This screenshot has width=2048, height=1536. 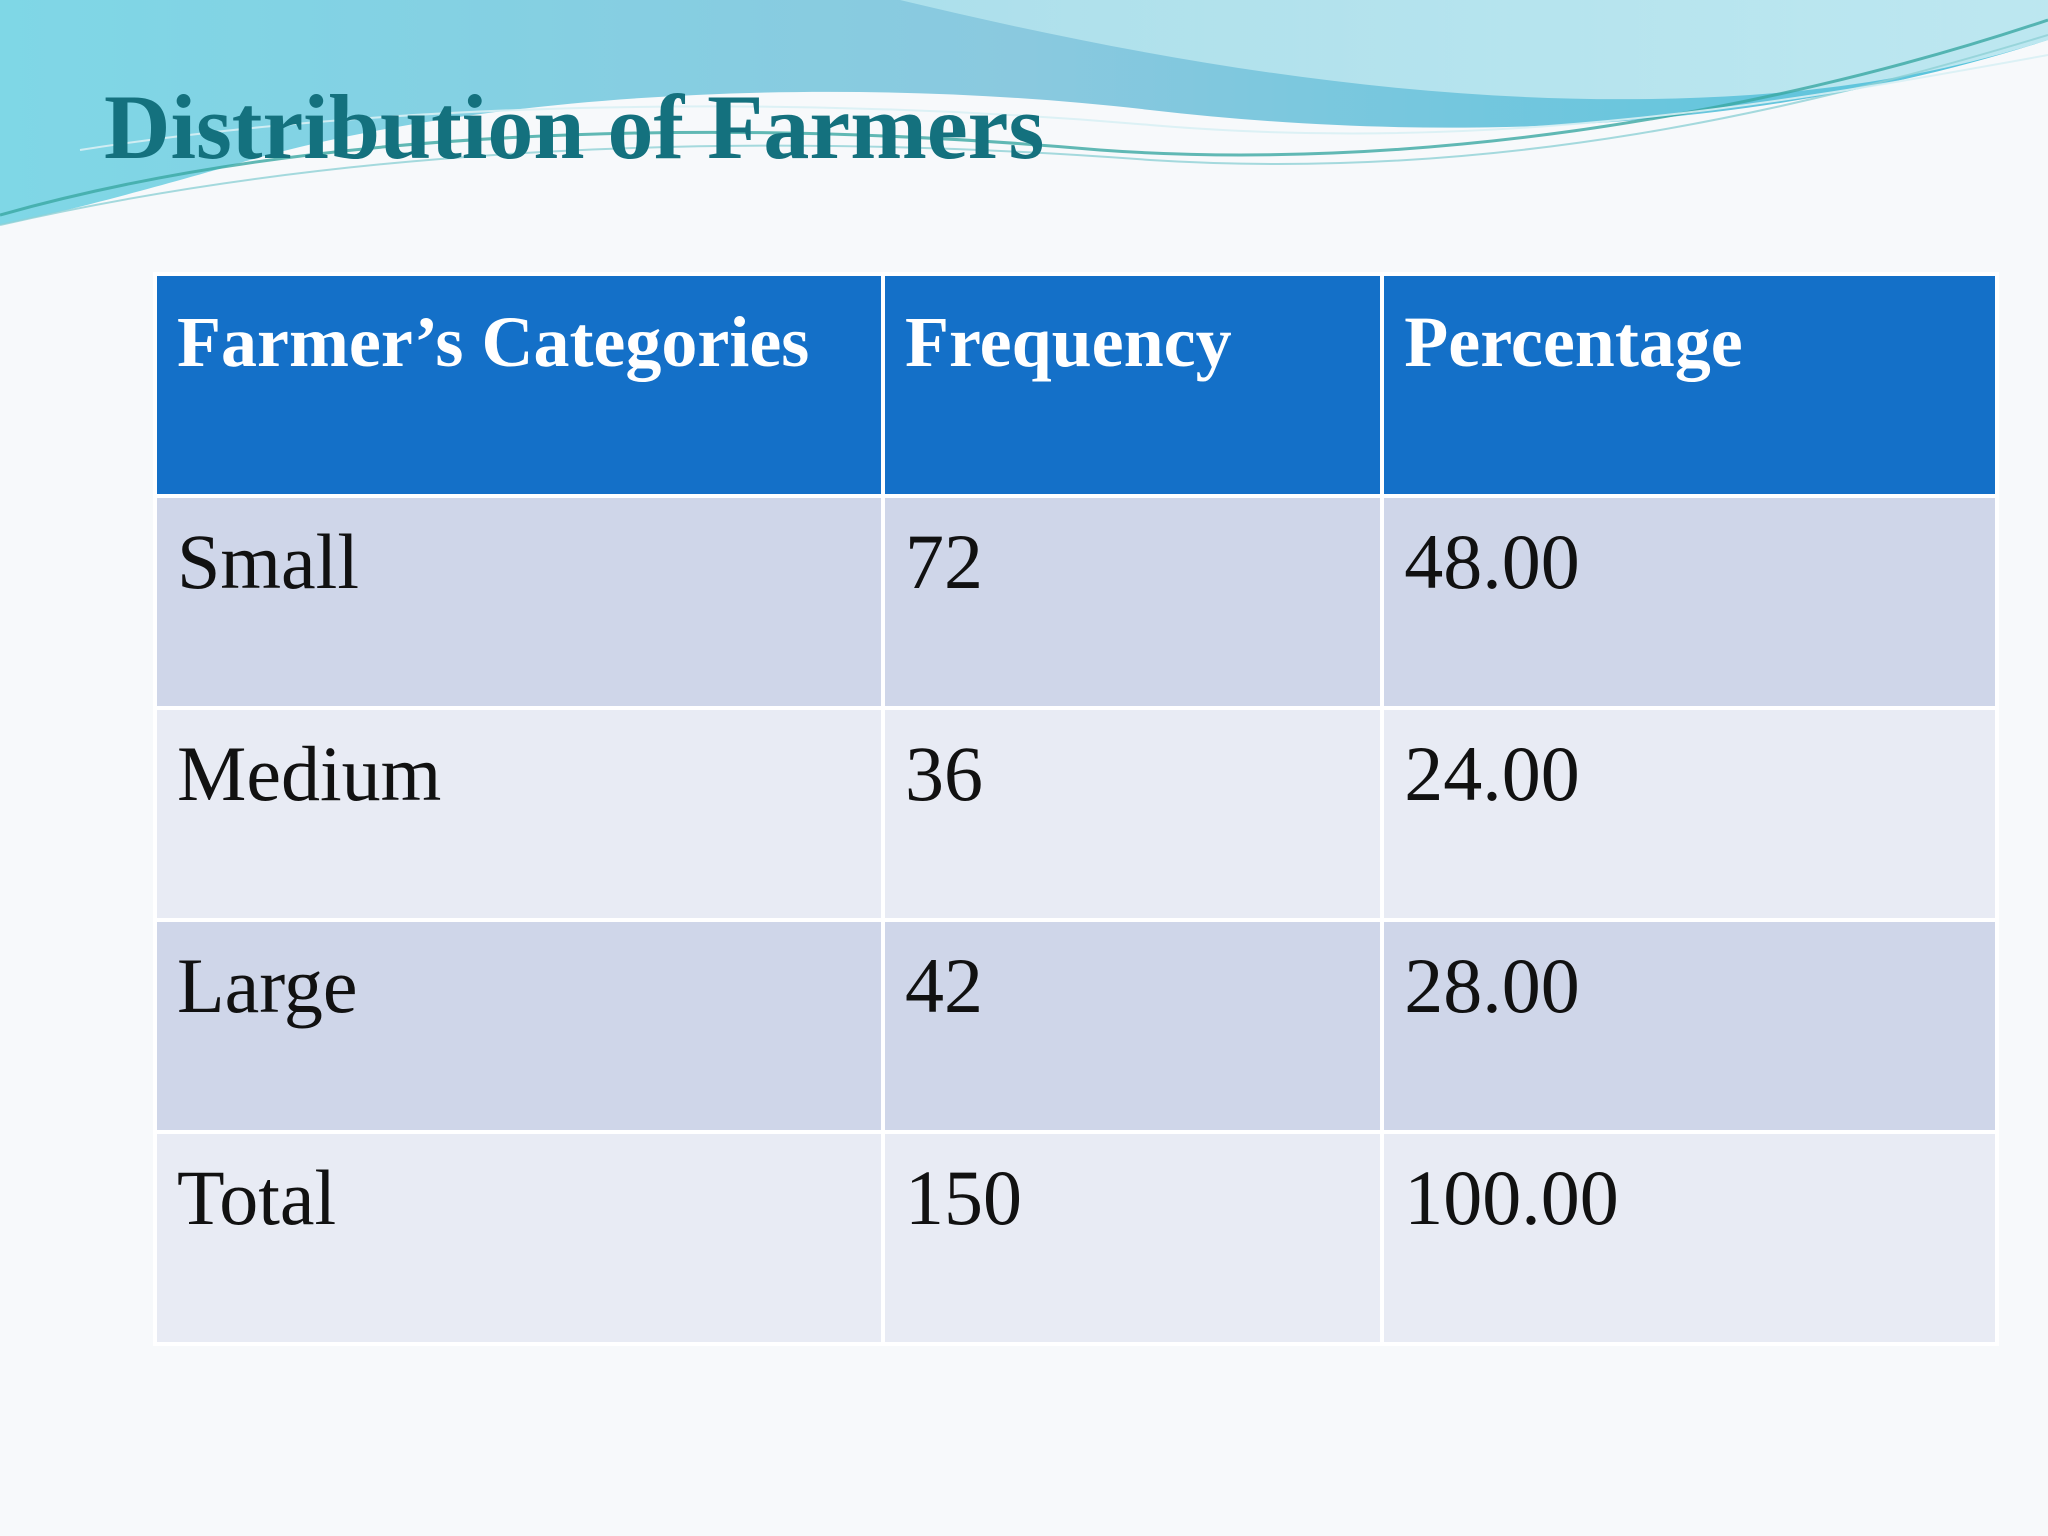 I want to click on cell-category: Medium, so click(x=519, y=814).